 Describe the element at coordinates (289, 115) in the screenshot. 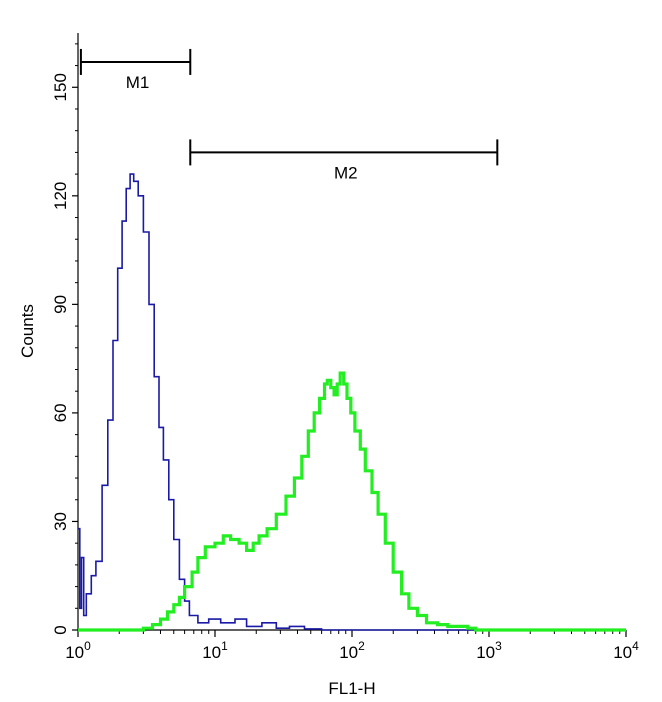

I see `markers: M1 M2` at that location.